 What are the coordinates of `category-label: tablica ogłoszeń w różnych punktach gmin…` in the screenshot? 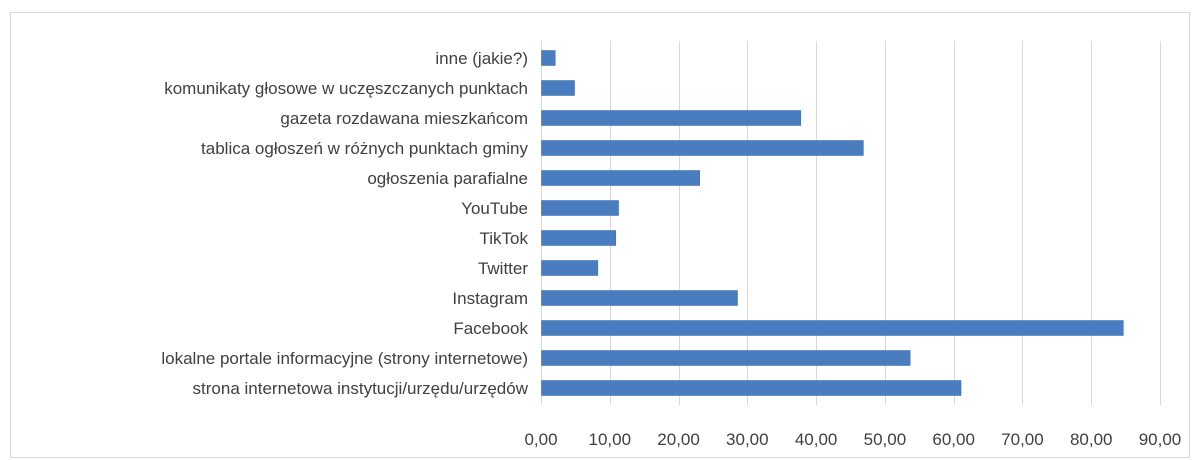 It's located at (364, 148).